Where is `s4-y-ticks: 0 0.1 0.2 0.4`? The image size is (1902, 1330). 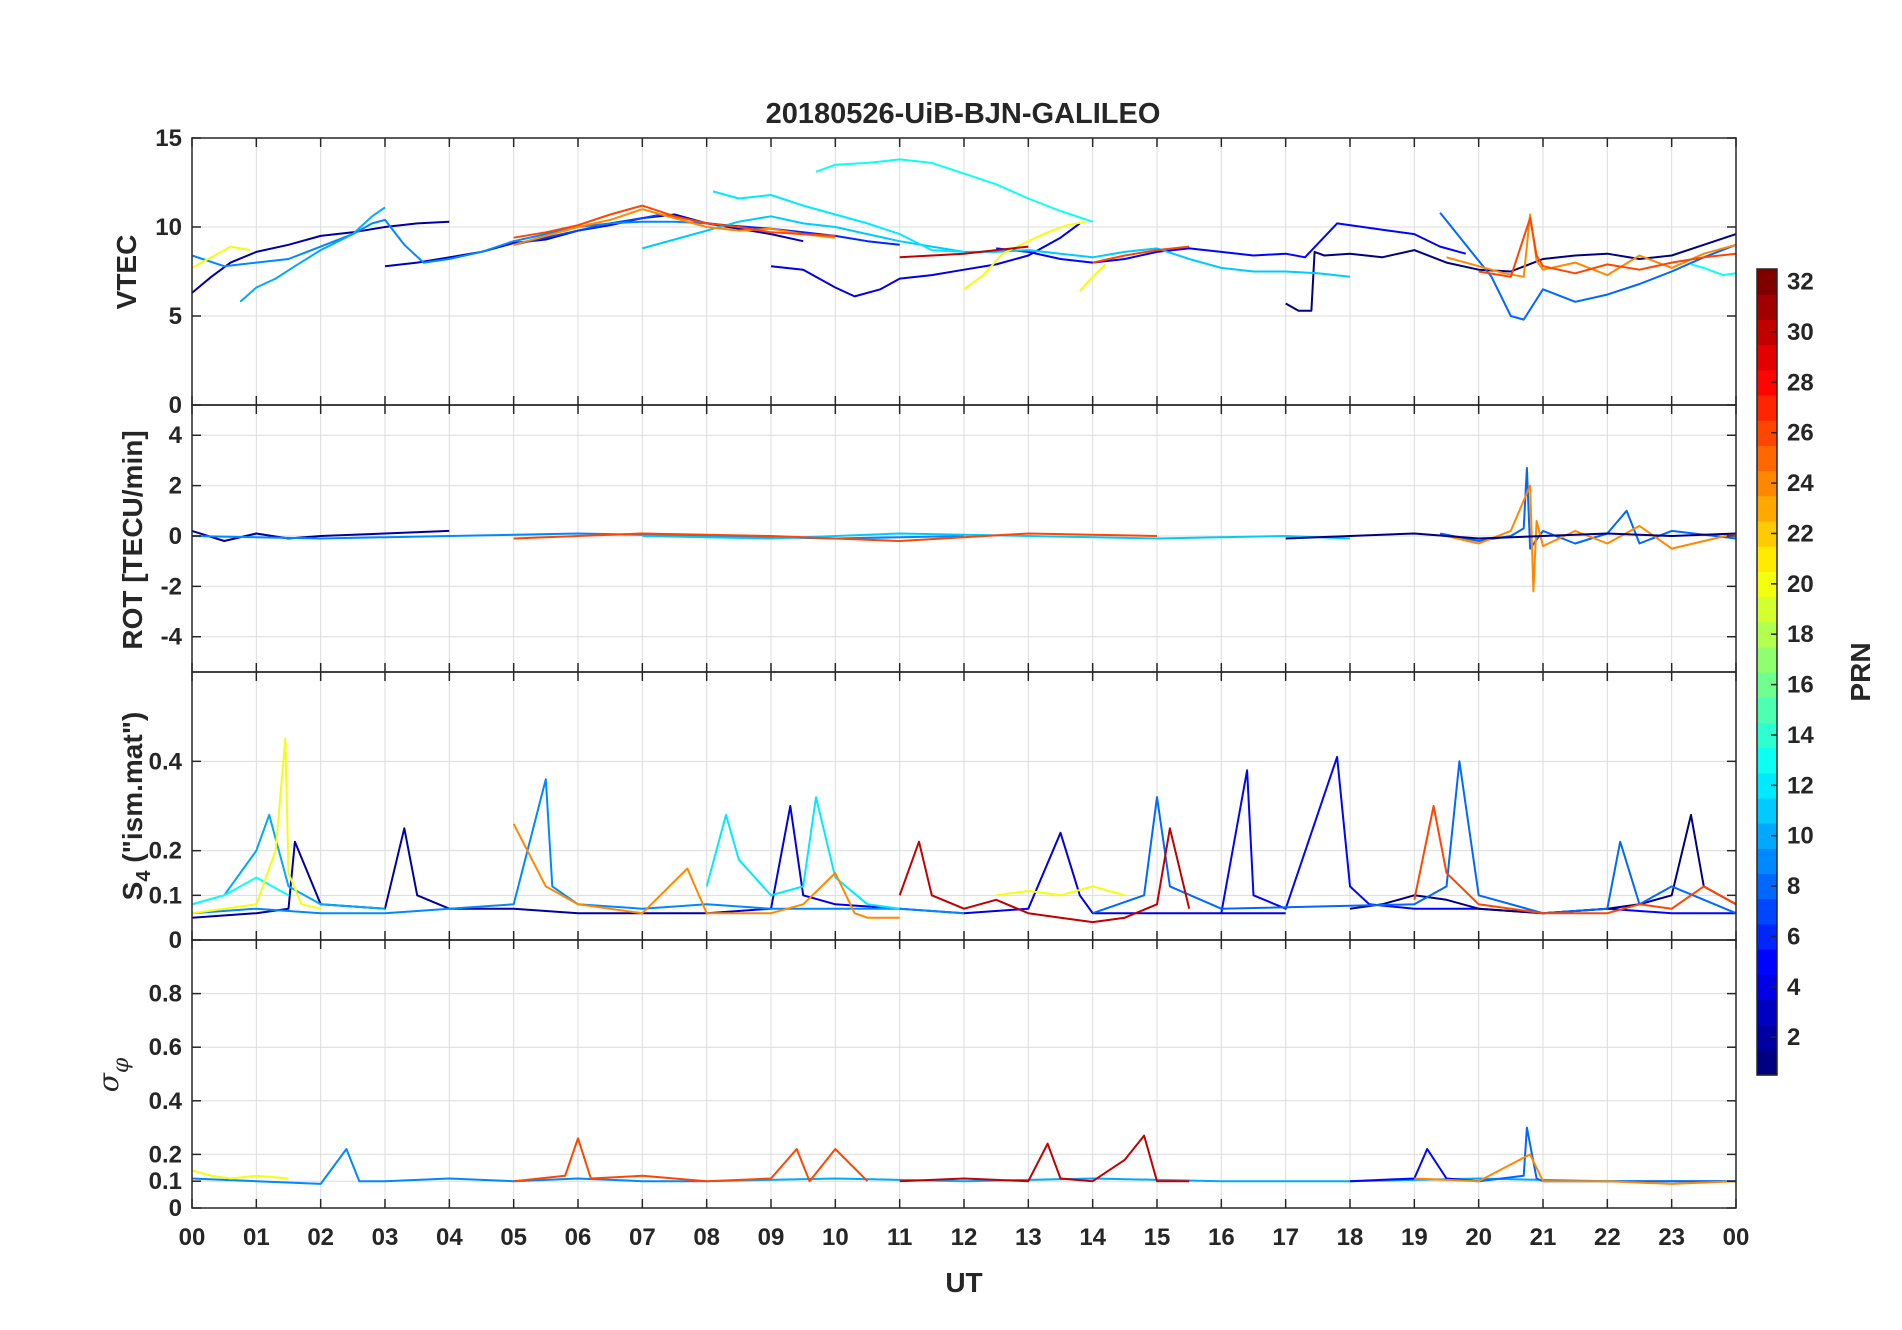
s4-y-ticks: 0 0.1 0.2 0.4 is located at coordinates (942, 851).